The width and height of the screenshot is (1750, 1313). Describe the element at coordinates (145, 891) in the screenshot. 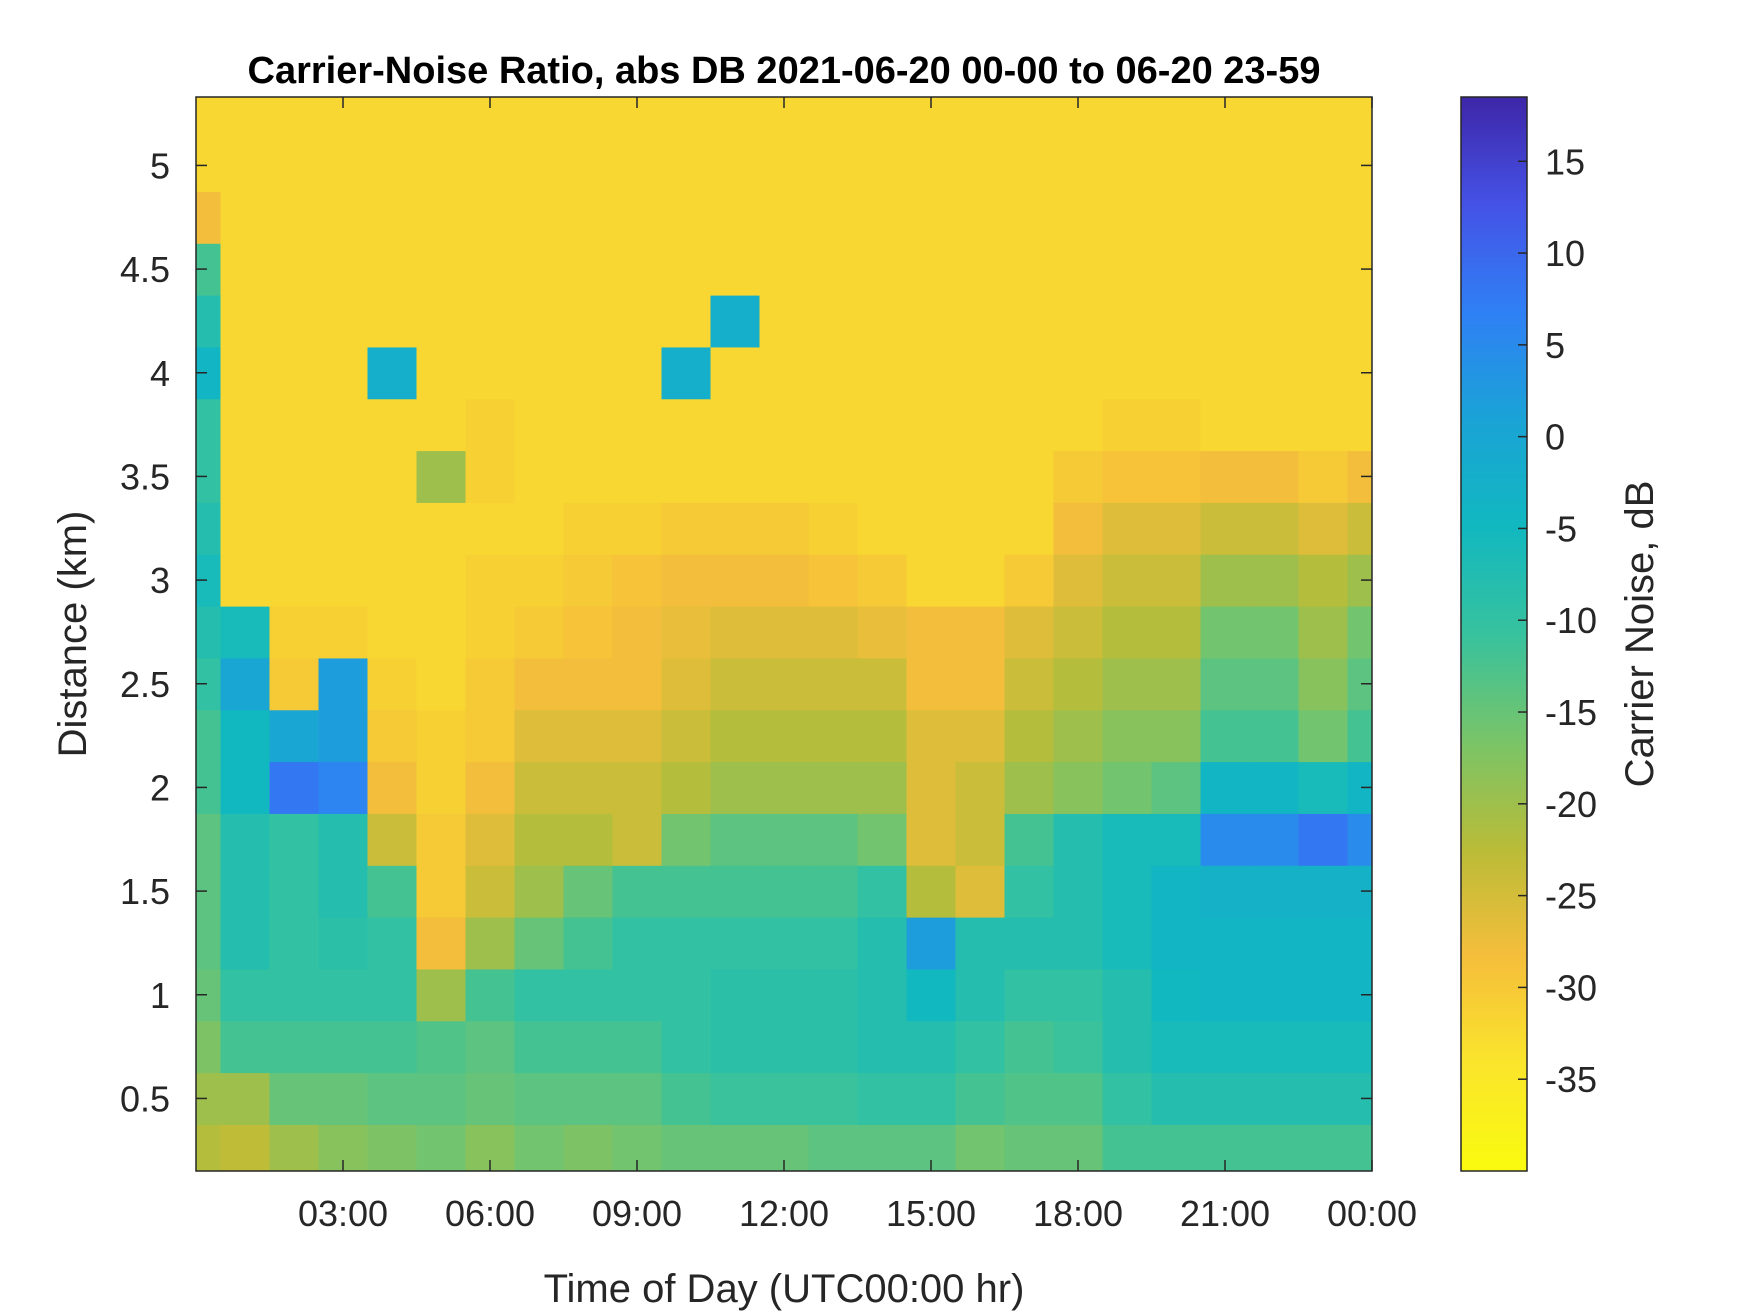

I see `y-tick-label: 1.5` at that location.